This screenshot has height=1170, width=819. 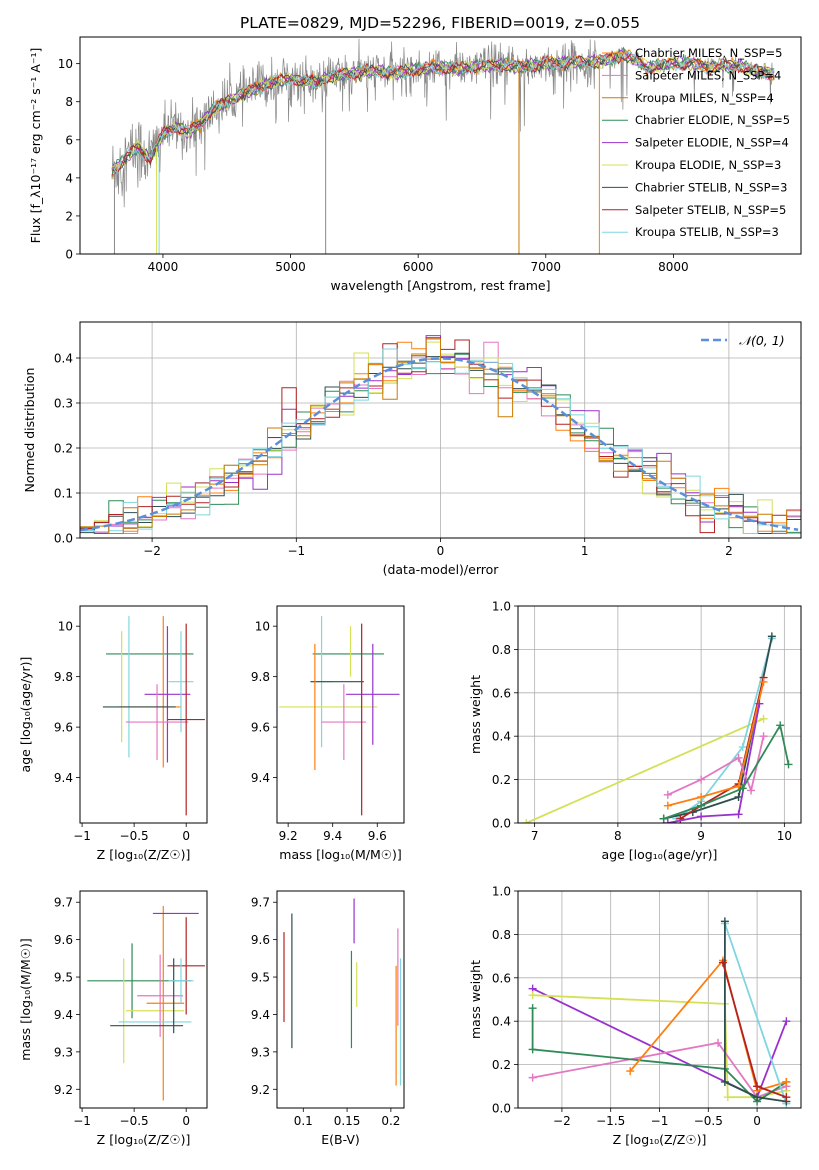 What do you see at coordinates (25, 999) in the screenshot?
I see `y-axis-label: mass [log₁₀(M/M☉)]` at bounding box center [25, 999].